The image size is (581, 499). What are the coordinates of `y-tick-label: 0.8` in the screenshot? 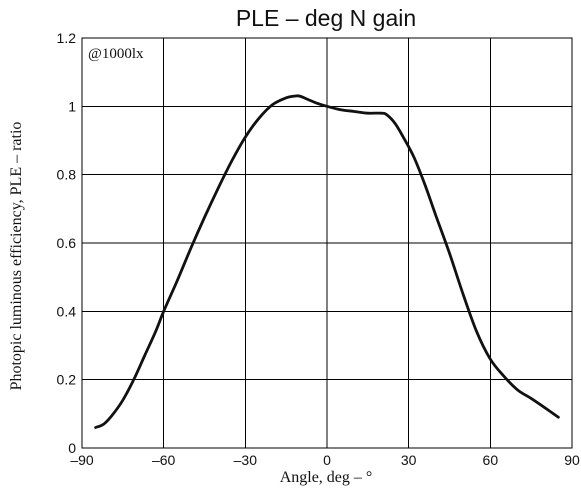 It's located at (67, 175).